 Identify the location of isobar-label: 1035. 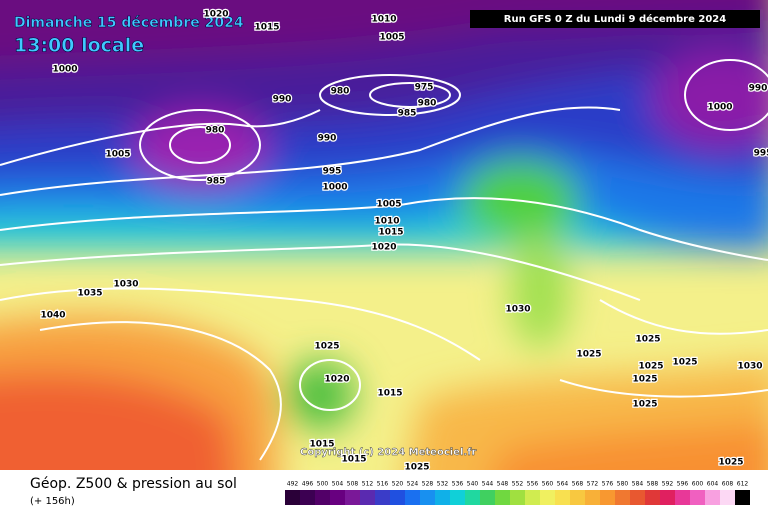
(89, 294).